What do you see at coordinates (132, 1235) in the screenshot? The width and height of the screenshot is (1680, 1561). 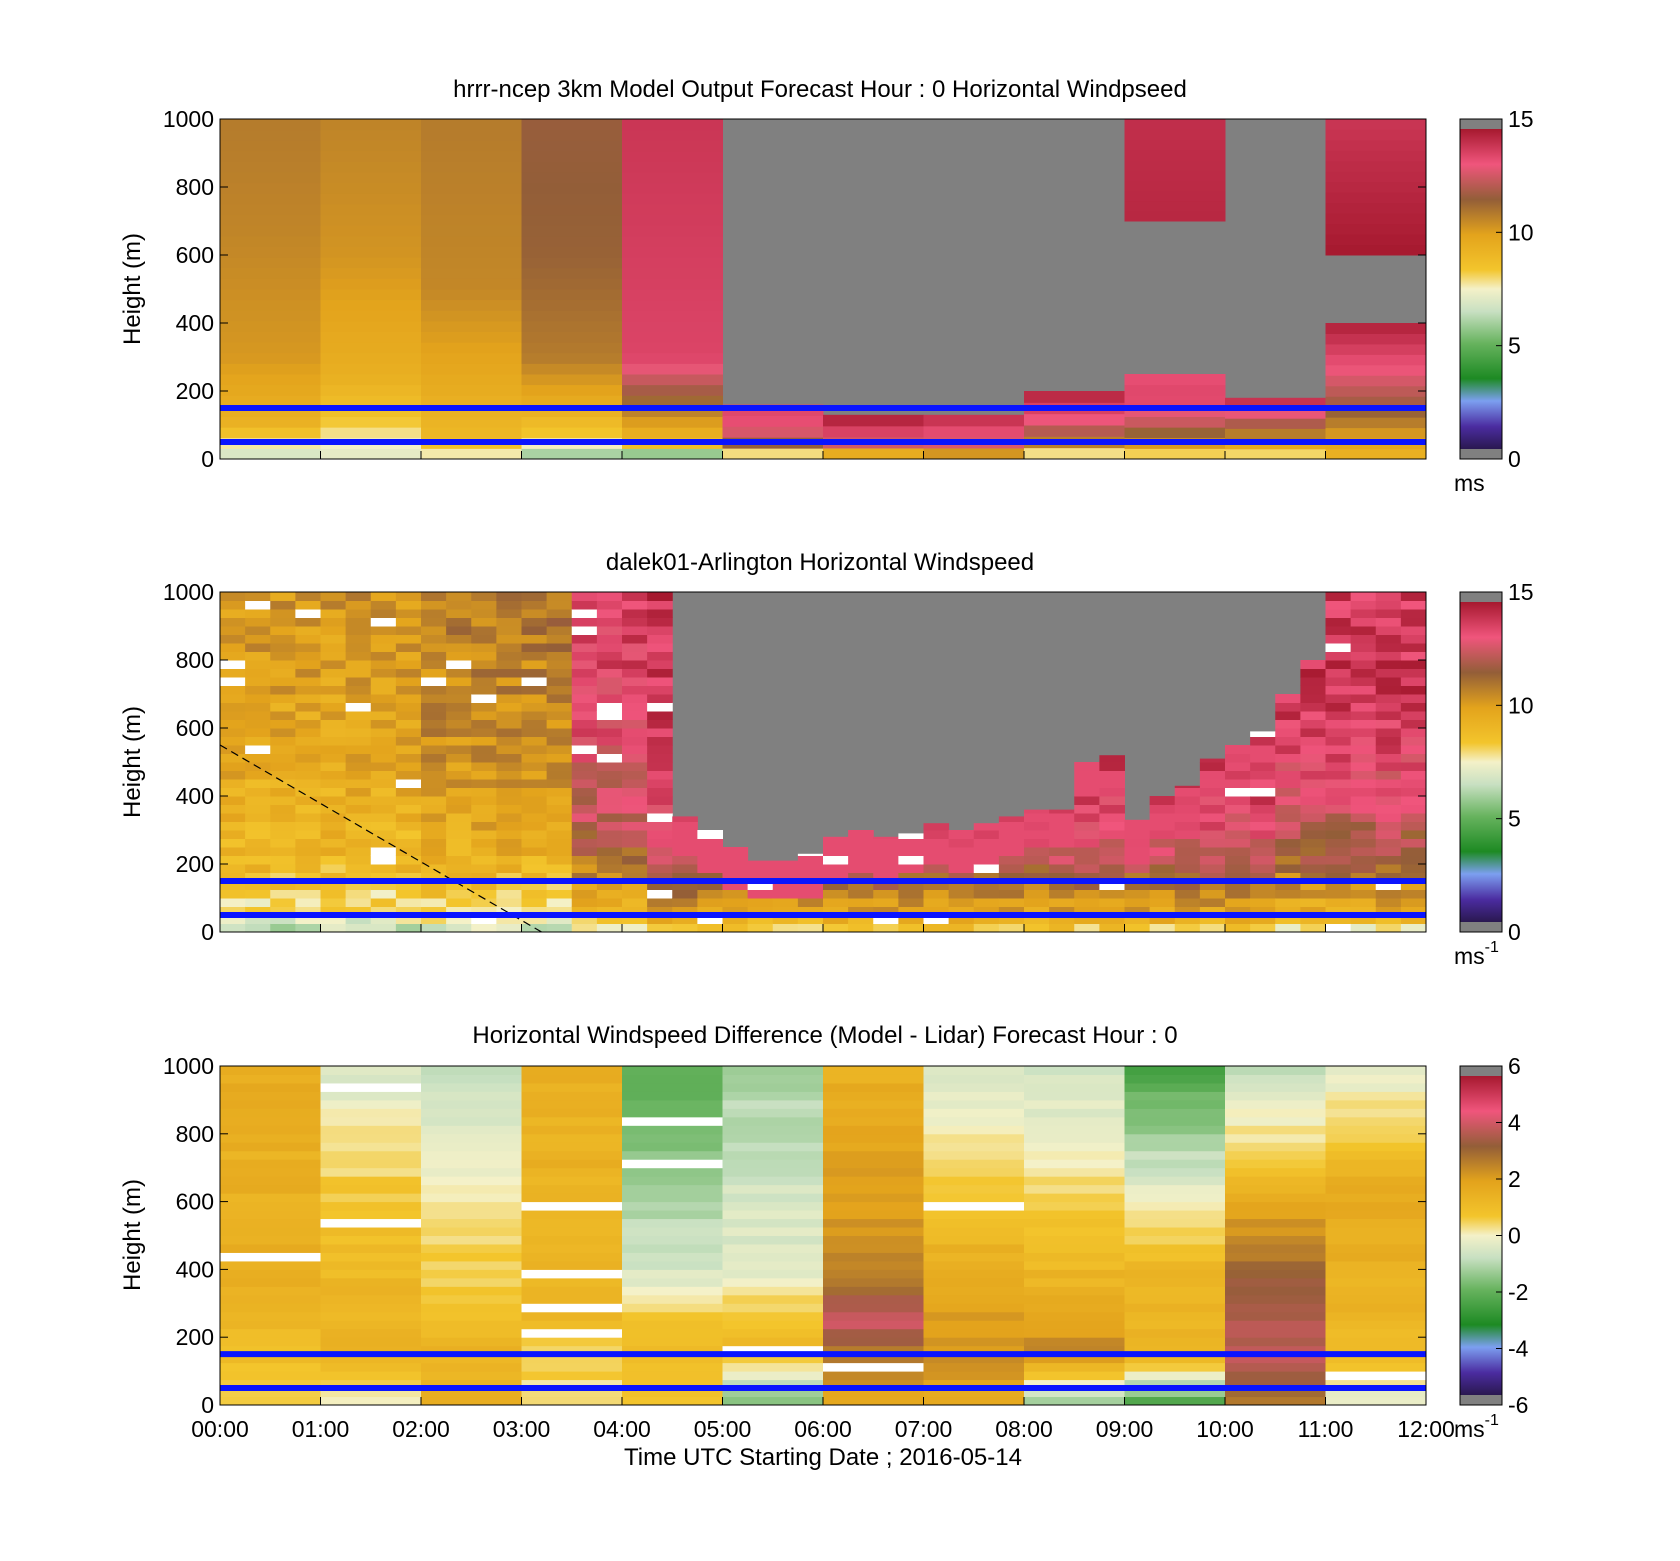 I see `panel-difference-ylabel: Height (m)` at bounding box center [132, 1235].